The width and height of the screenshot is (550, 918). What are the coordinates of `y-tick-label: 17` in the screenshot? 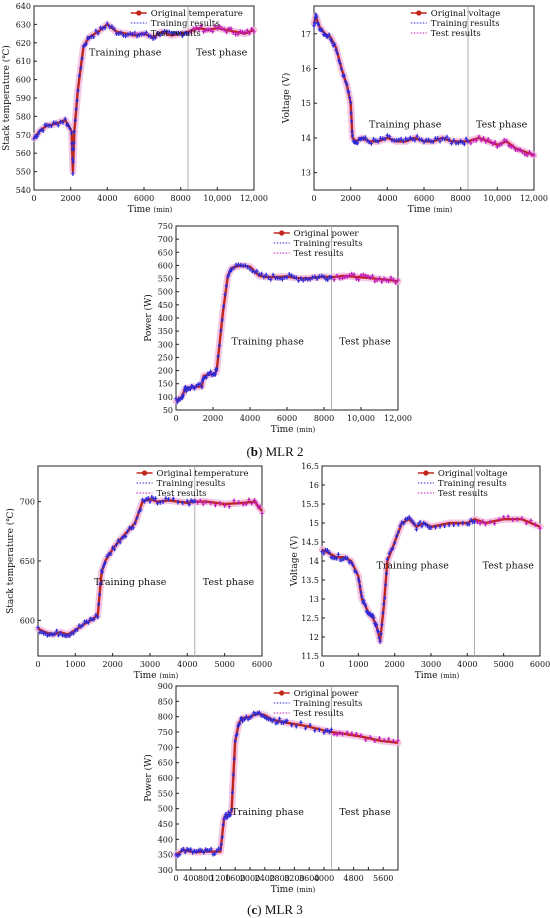 It's located at (306, 34).